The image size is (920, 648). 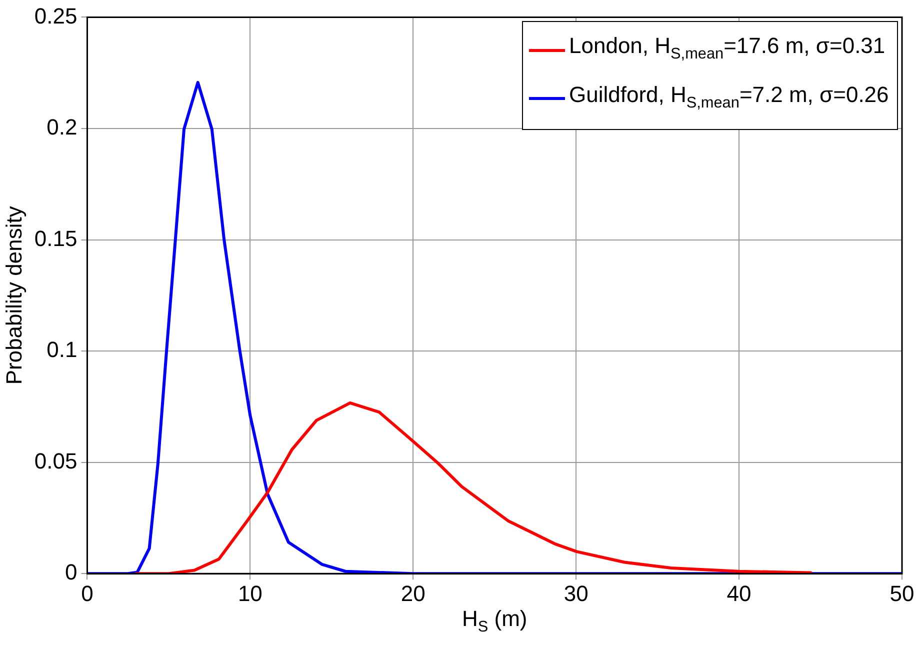 What do you see at coordinates (576, 593) in the screenshot?
I see `x-tick-label: 30` at bounding box center [576, 593].